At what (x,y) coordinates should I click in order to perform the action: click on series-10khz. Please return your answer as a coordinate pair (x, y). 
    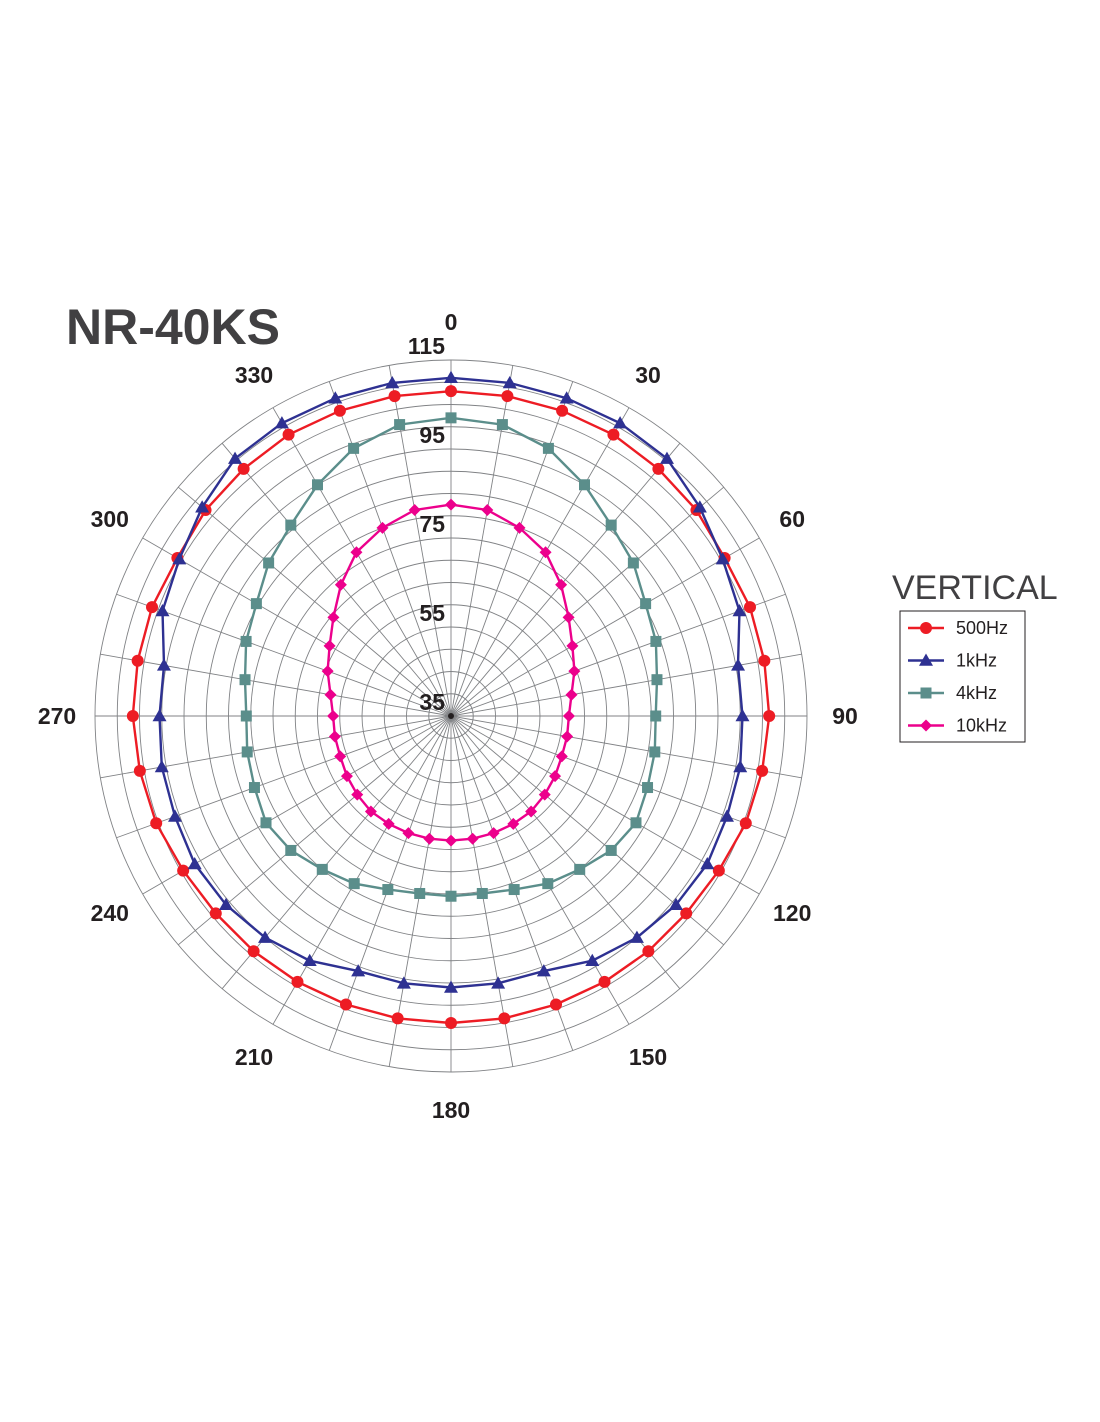
    Looking at the image, I should click on (451, 672).